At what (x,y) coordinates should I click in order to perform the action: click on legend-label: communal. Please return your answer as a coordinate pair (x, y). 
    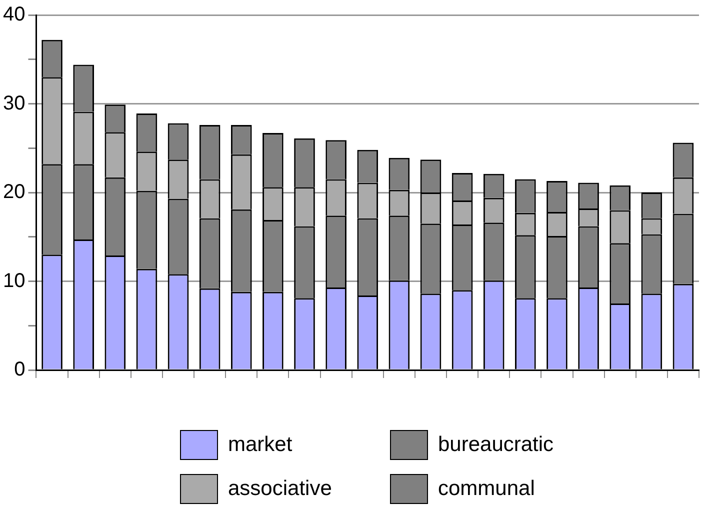
    Looking at the image, I should click on (486, 489).